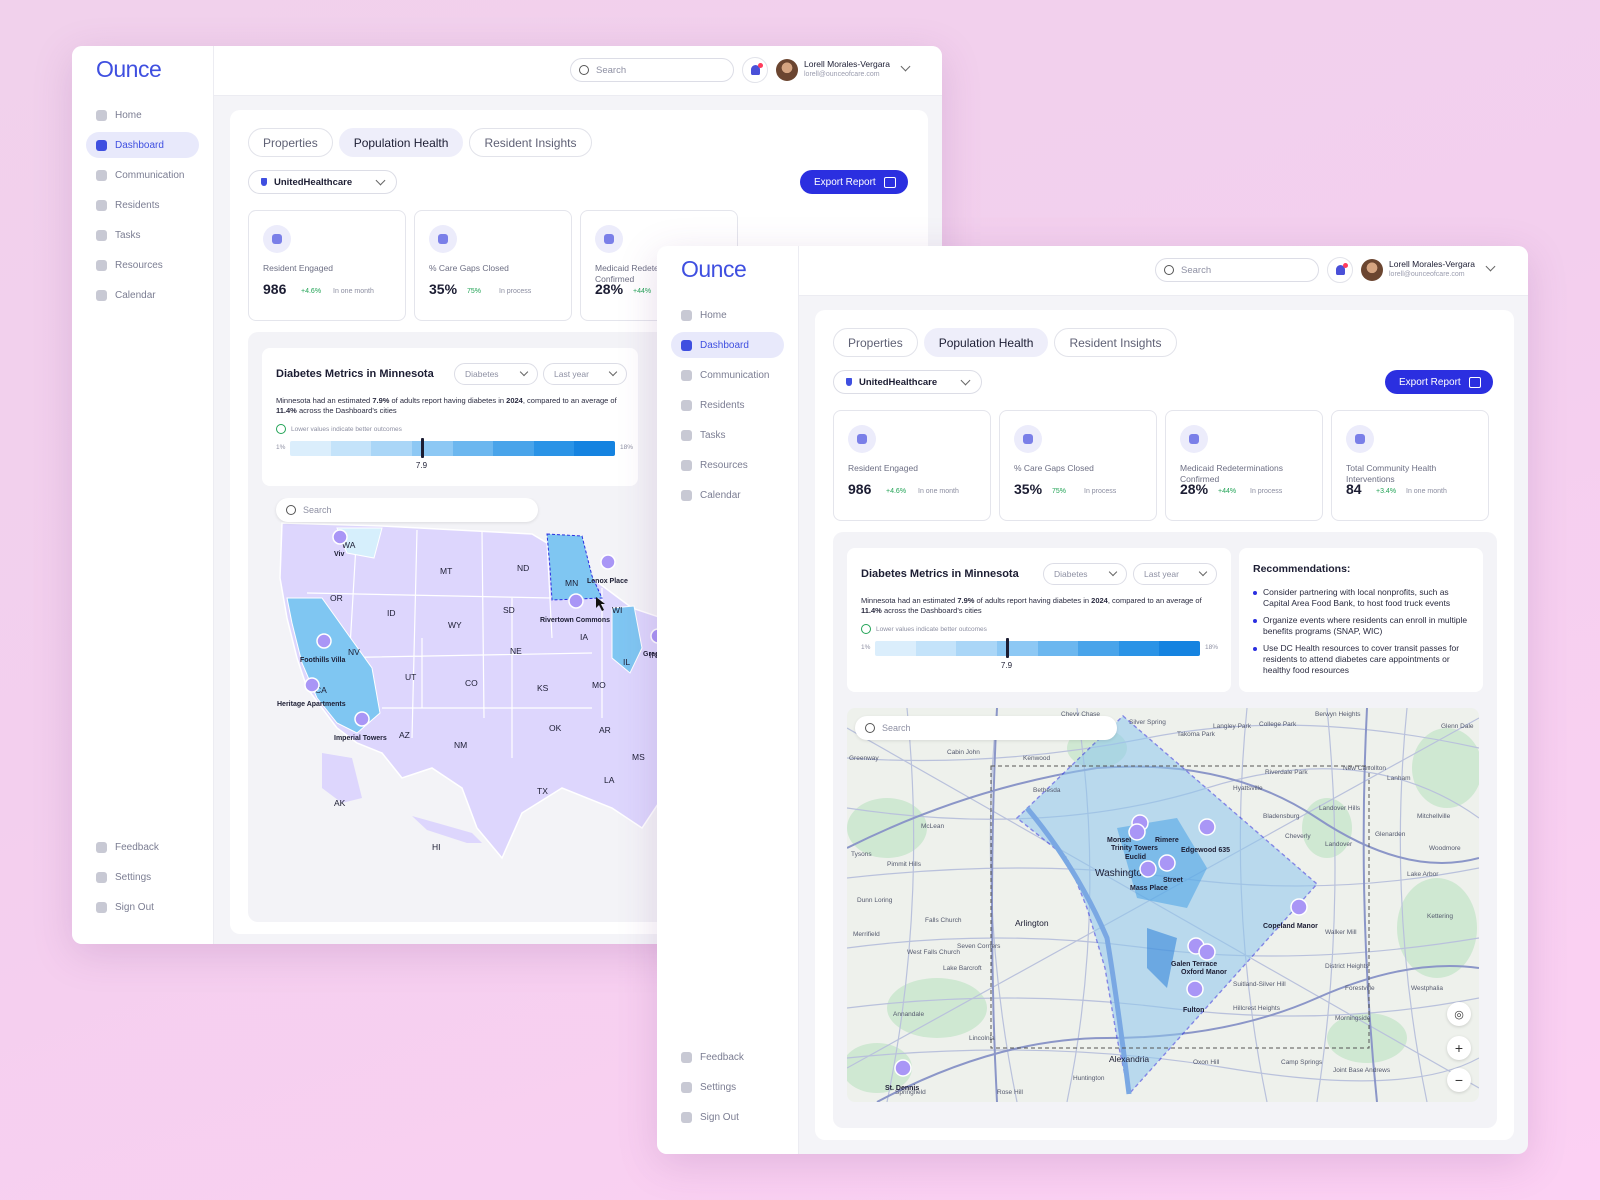 Image resolution: width=1600 pixels, height=1200 pixels. What do you see at coordinates (1173, 880) in the screenshot?
I see `pin-label: Street` at bounding box center [1173, 880].